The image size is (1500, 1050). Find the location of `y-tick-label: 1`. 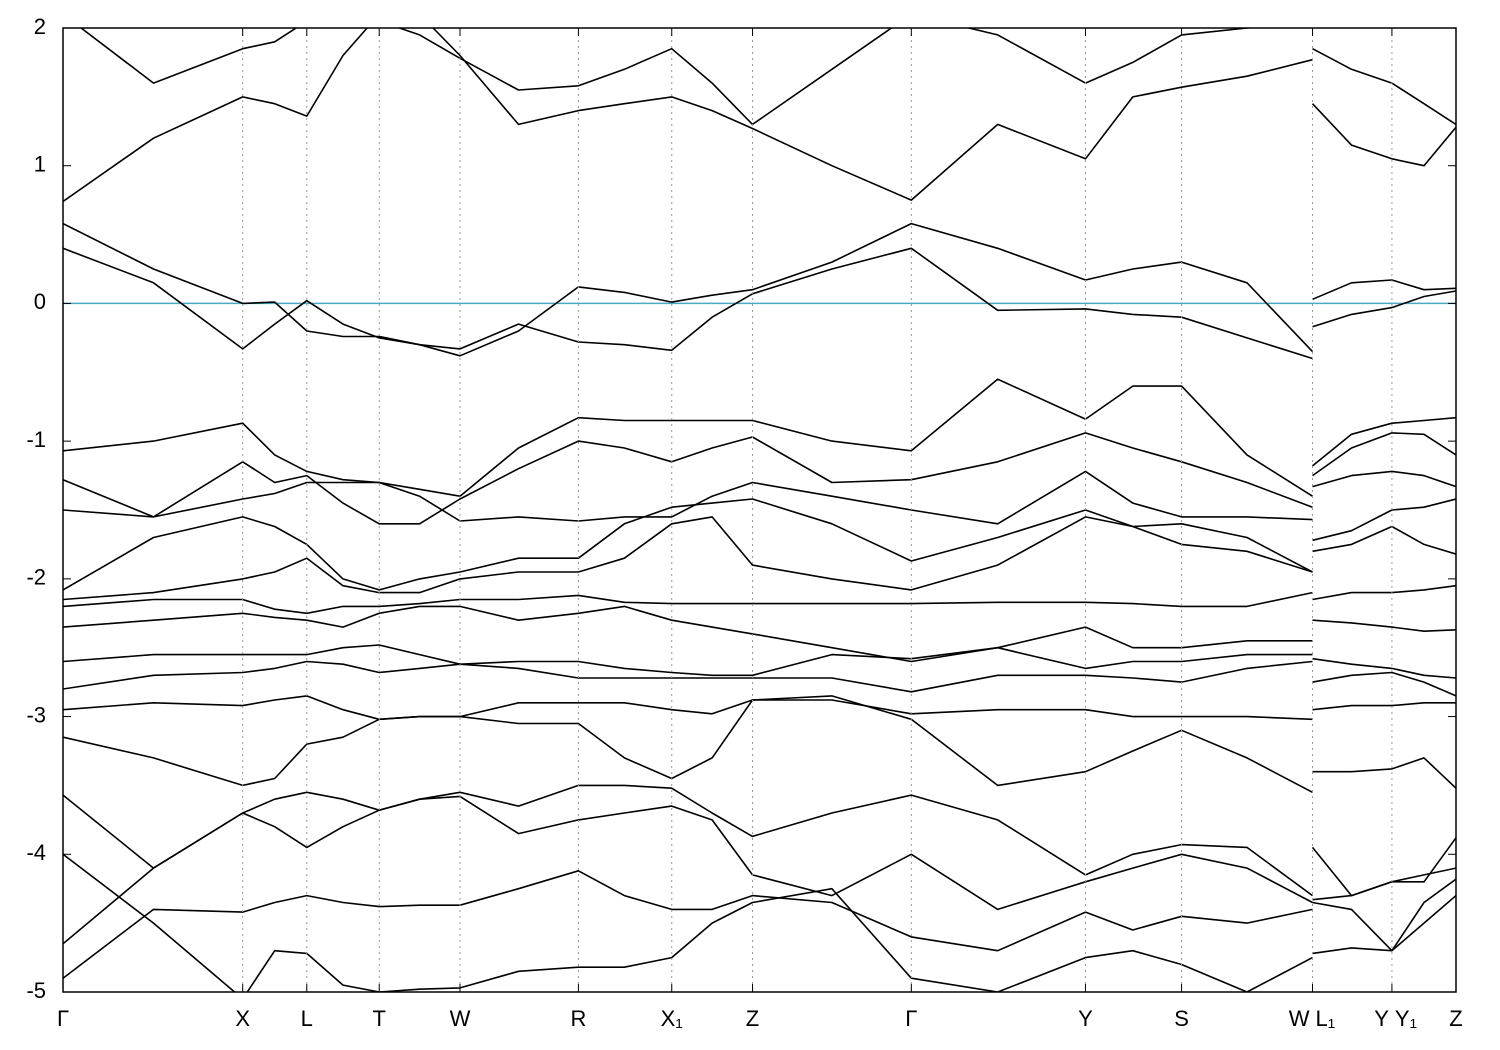

y-tick-label: 1 is located at coordinates (40, 164).